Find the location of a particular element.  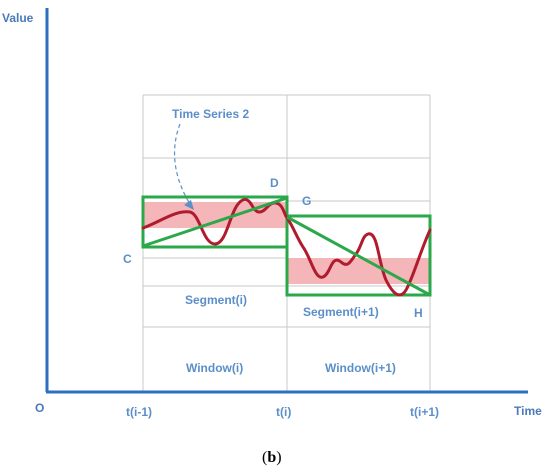

trend-line-c-d is located at coordinates (215, 222).